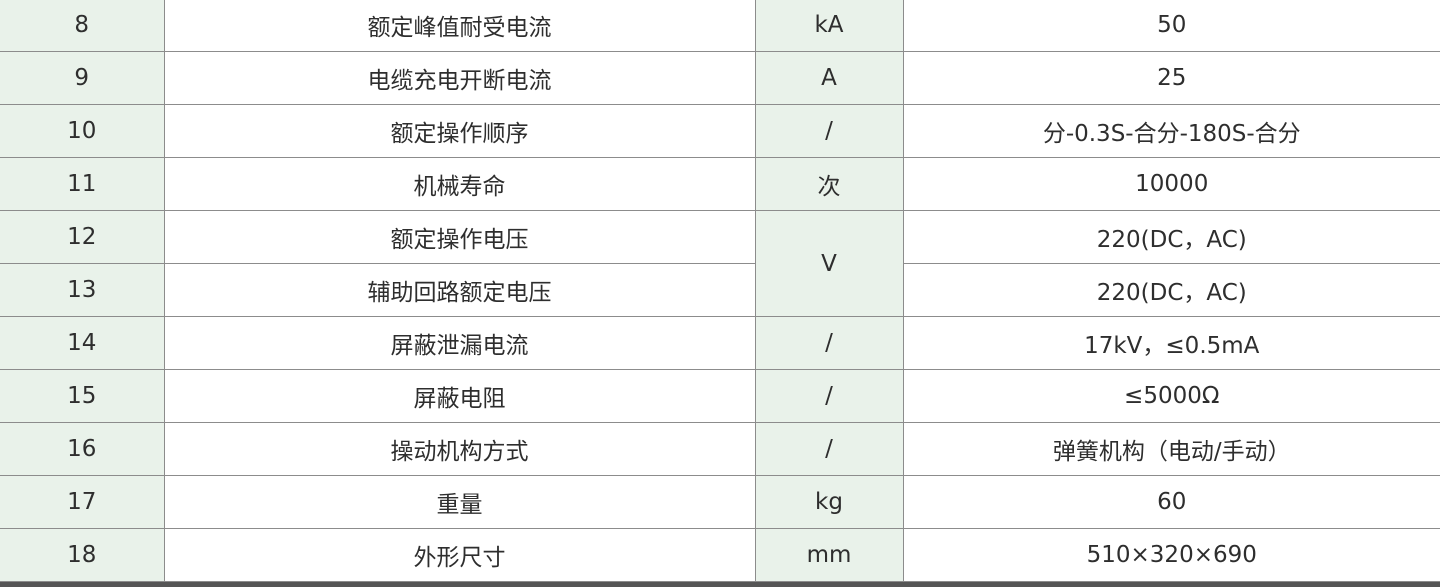 The height and width of the screenshot is (588, 1440). What do you see at coordinates (1171, 78) in the screenshot?
I see `parameter-value: 25` at bounding box center [1171, 78].